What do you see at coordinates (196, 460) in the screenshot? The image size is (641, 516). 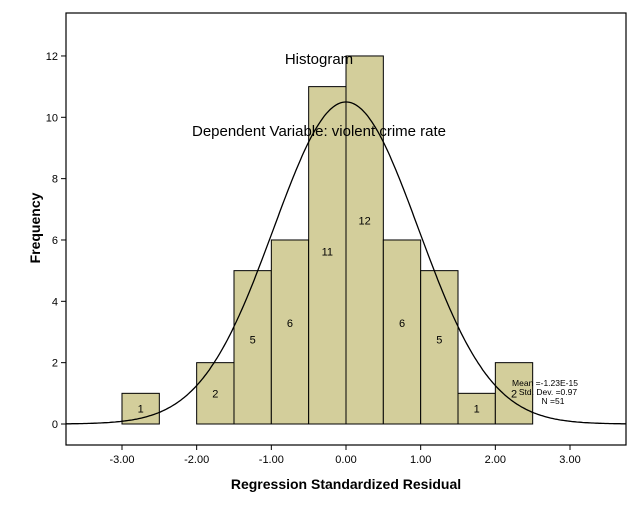 I see `x-tick-label: -2.00` at bounding box center [196, 460].